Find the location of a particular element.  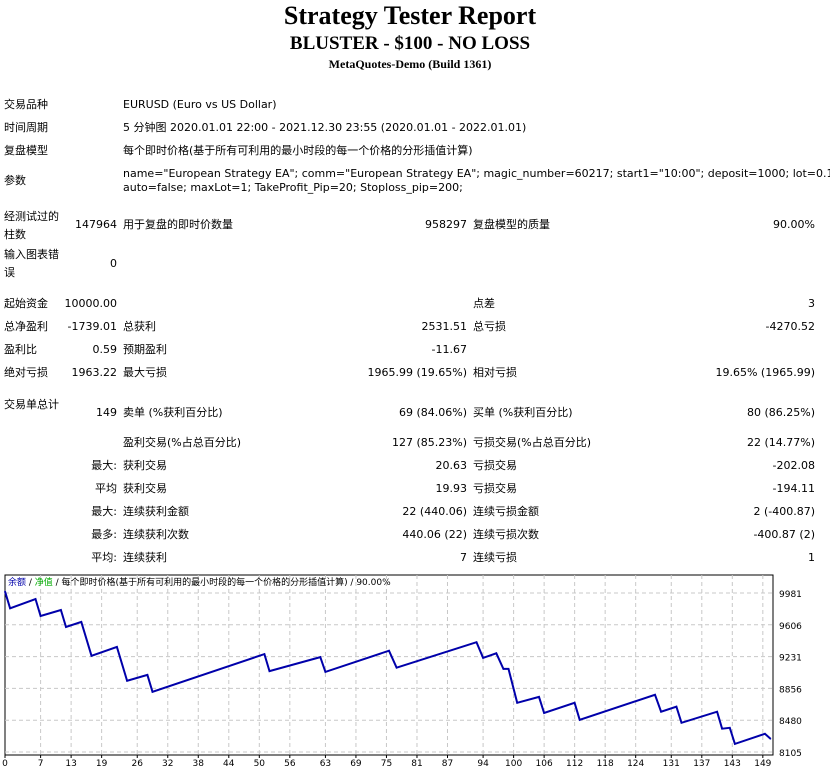

stats-l3: 连续亏损 is located at coordinates (495, 557).